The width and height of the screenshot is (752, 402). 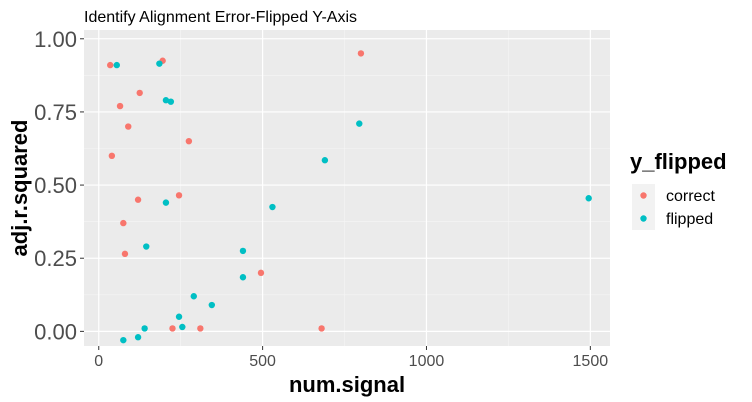 I want to click on y-tick-label: 0.25, so click(x=55, y=258).